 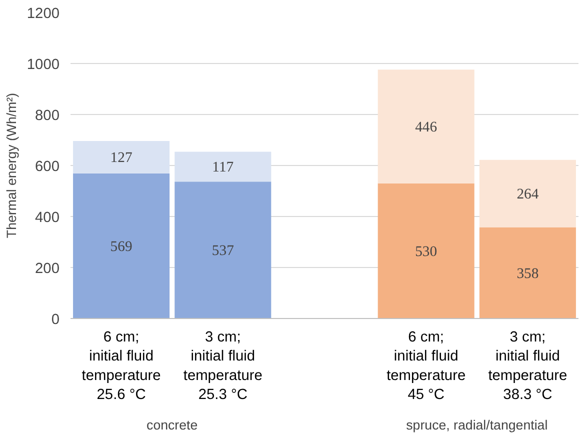 I want to click on y-tick-label: 400, so click(x=47, y=218).